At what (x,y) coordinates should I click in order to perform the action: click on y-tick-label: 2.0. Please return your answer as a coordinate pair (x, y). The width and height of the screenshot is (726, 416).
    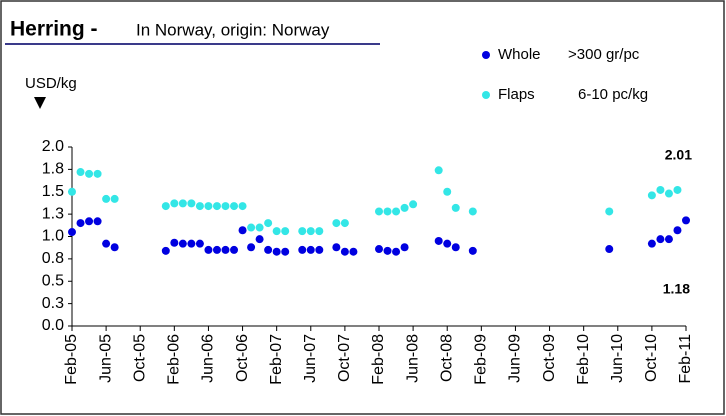
    Looking at the image, I should click on (53, 146).